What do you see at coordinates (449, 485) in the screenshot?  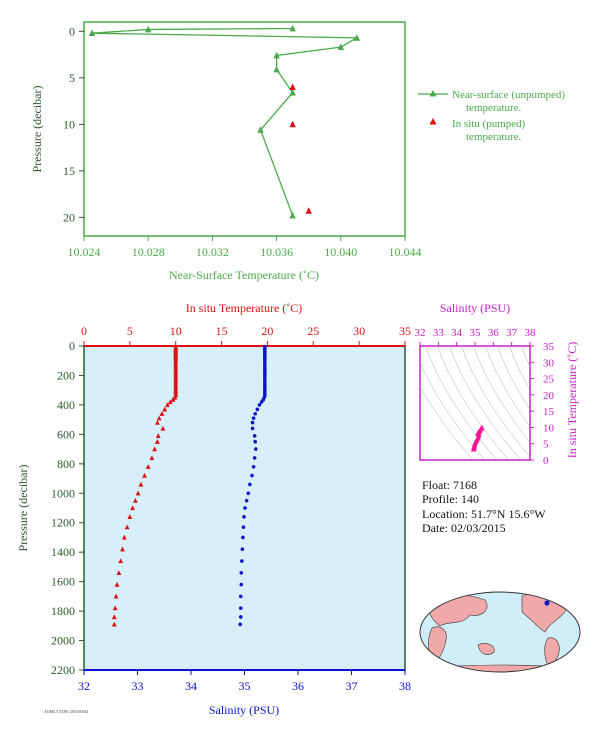 I see `float-id: Float: 7168` at bounding box center [449, 485].